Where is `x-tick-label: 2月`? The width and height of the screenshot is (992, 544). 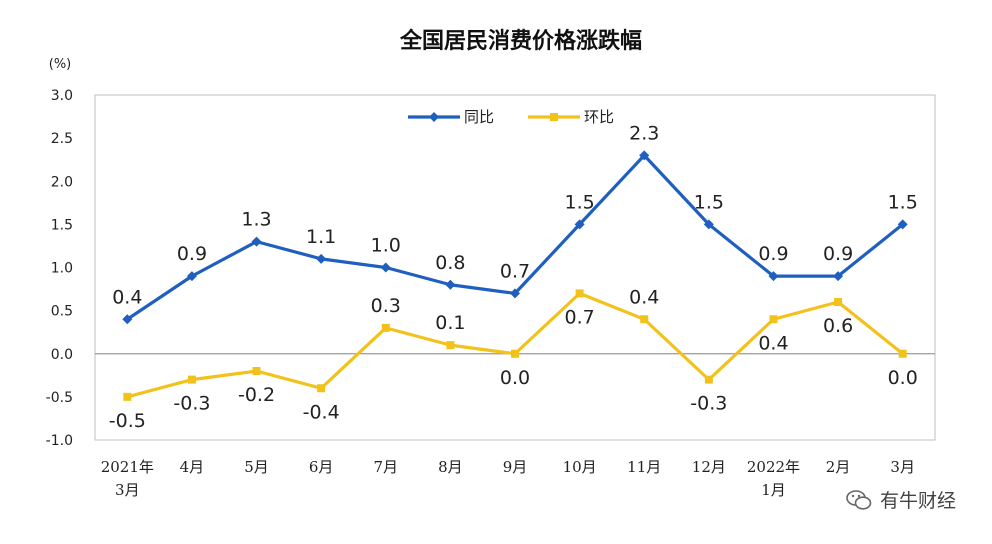
x-tick-label: 2月 is located at coordinates (838, 467).